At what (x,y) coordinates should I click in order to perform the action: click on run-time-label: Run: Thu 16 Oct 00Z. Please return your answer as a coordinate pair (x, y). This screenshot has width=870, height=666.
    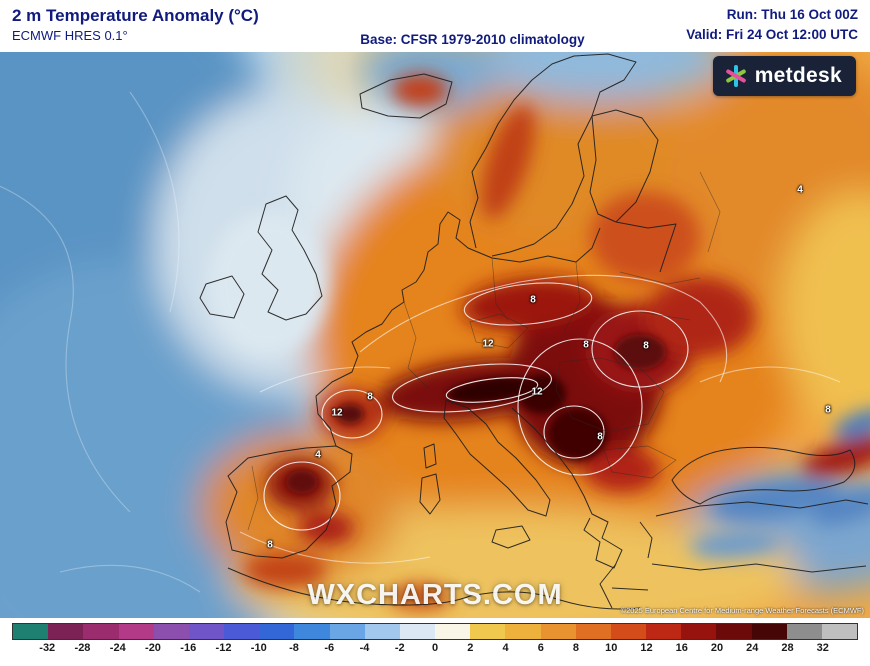
    Looking at the image, I should click on (792, 14).